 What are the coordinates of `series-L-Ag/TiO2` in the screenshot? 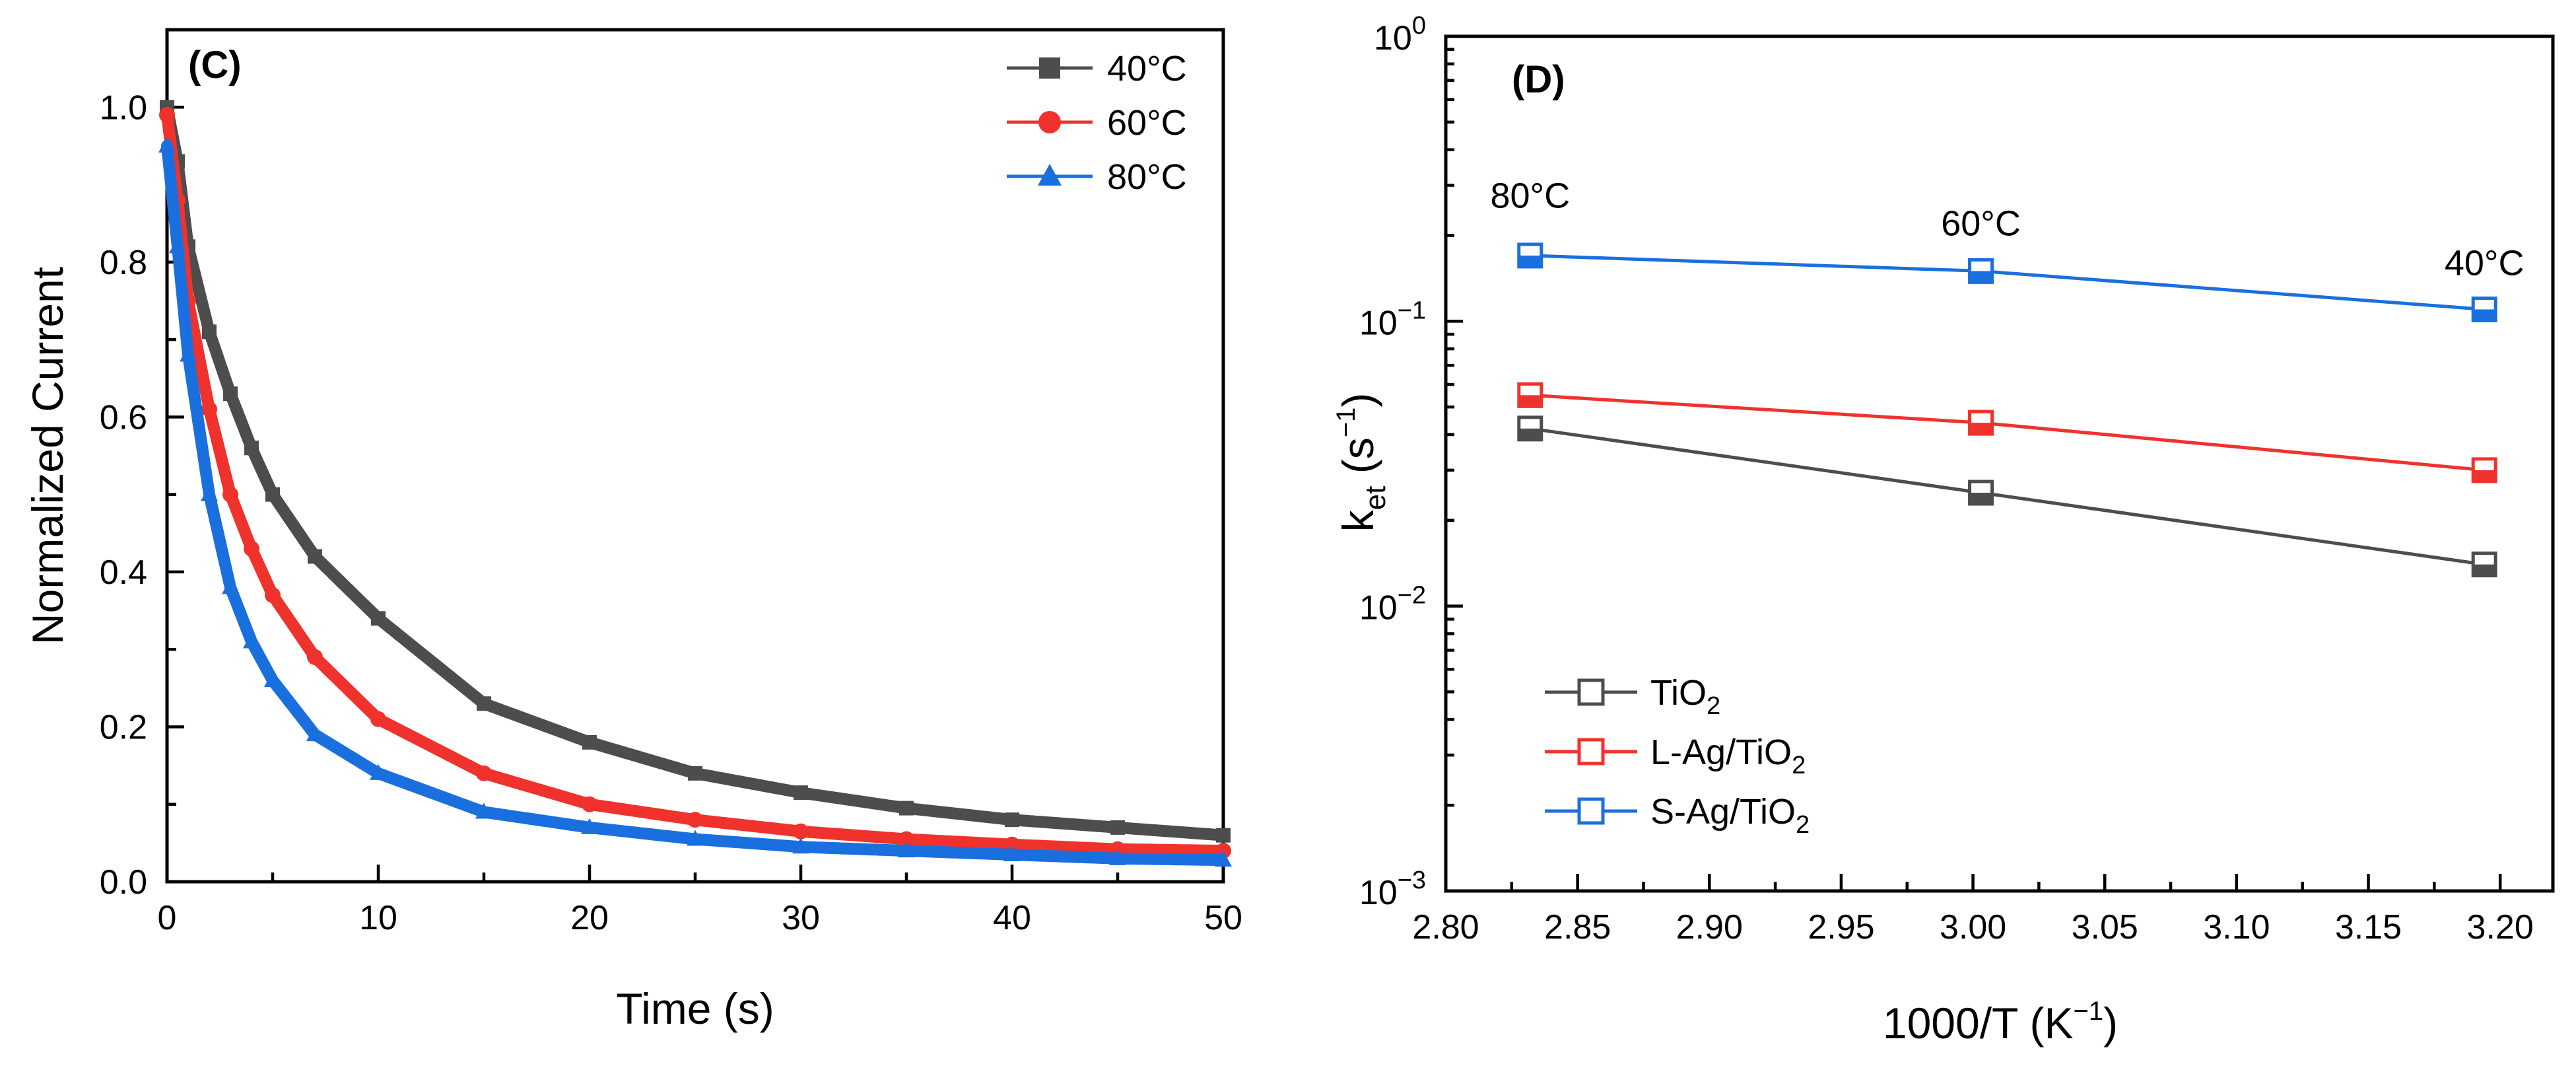 It's located at (2007, 433).